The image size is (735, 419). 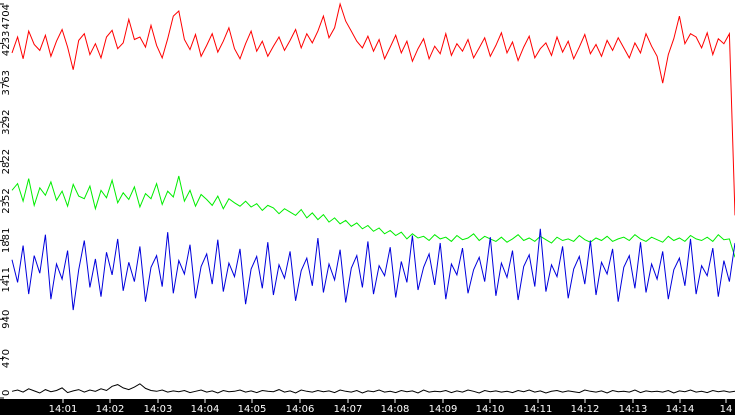 What do you see at coordinates (6, 319) in the screenshot?
I see `y-tick-label: 940` at bounding box center [6, 319].